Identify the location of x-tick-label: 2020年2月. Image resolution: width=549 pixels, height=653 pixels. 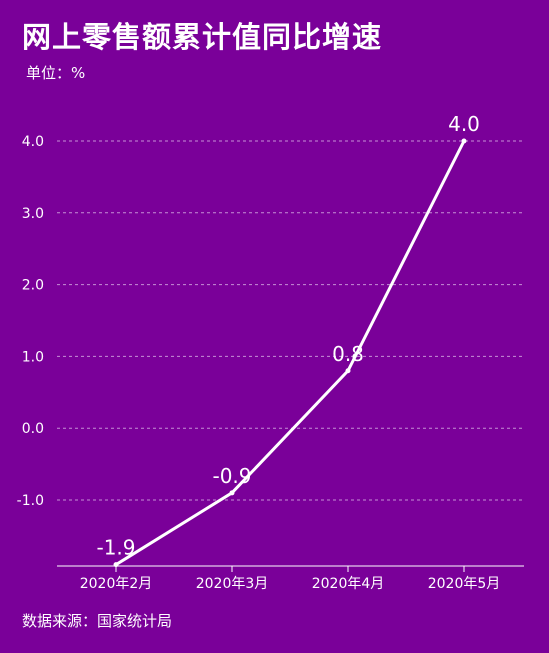
(116, 584).